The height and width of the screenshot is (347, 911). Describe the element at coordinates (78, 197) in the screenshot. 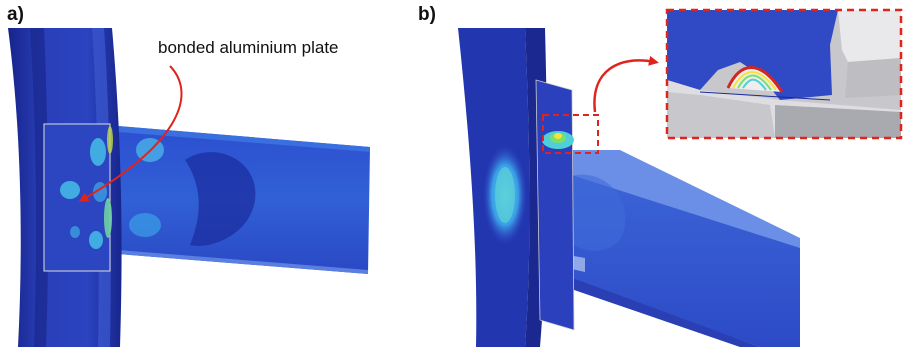

I see `bonded-plate-a` at that location.